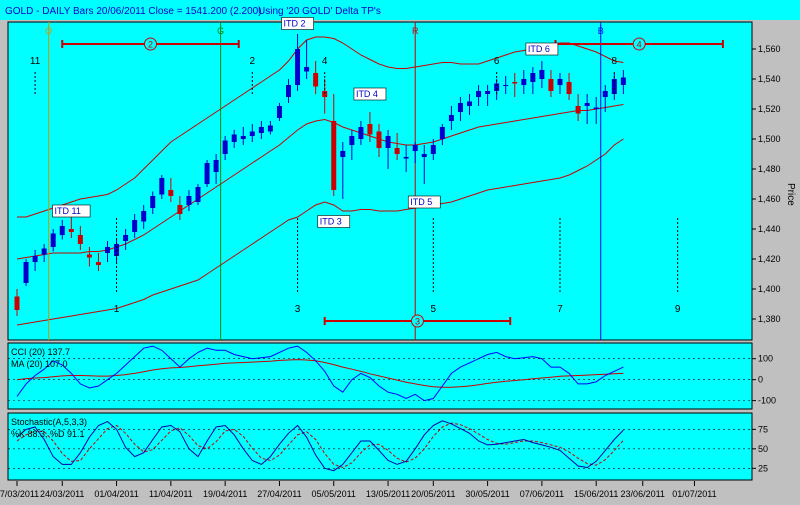 The image size is (800, 505). I want to click on stochastic-axis: 75 50 25, so click(760, 448).